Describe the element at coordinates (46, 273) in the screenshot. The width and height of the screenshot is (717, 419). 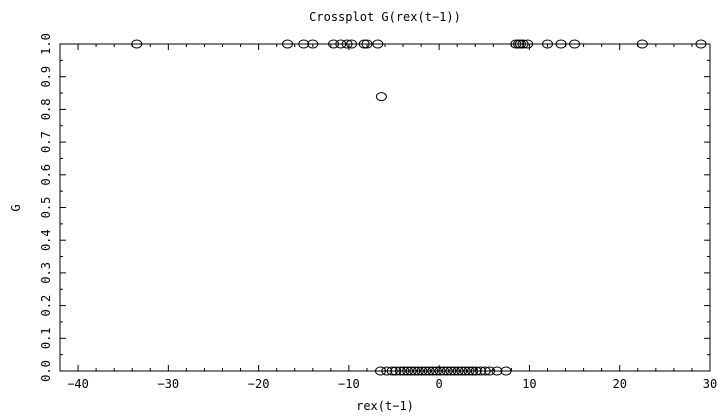
I see `y-tick-label: 0.3` at that location.